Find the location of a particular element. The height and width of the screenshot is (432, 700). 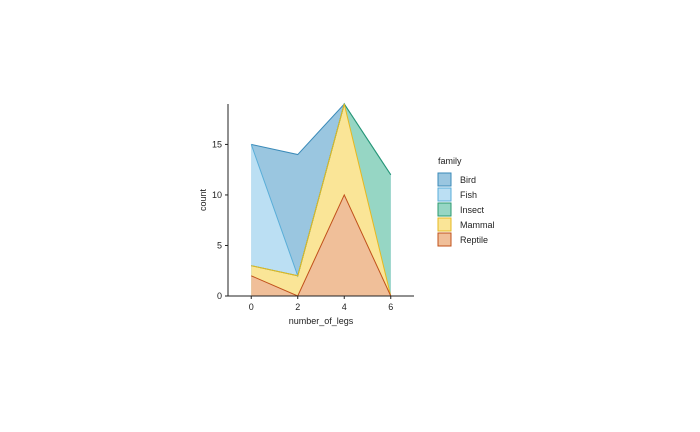

legend-key-reptile is located at coordinates (444, 239).